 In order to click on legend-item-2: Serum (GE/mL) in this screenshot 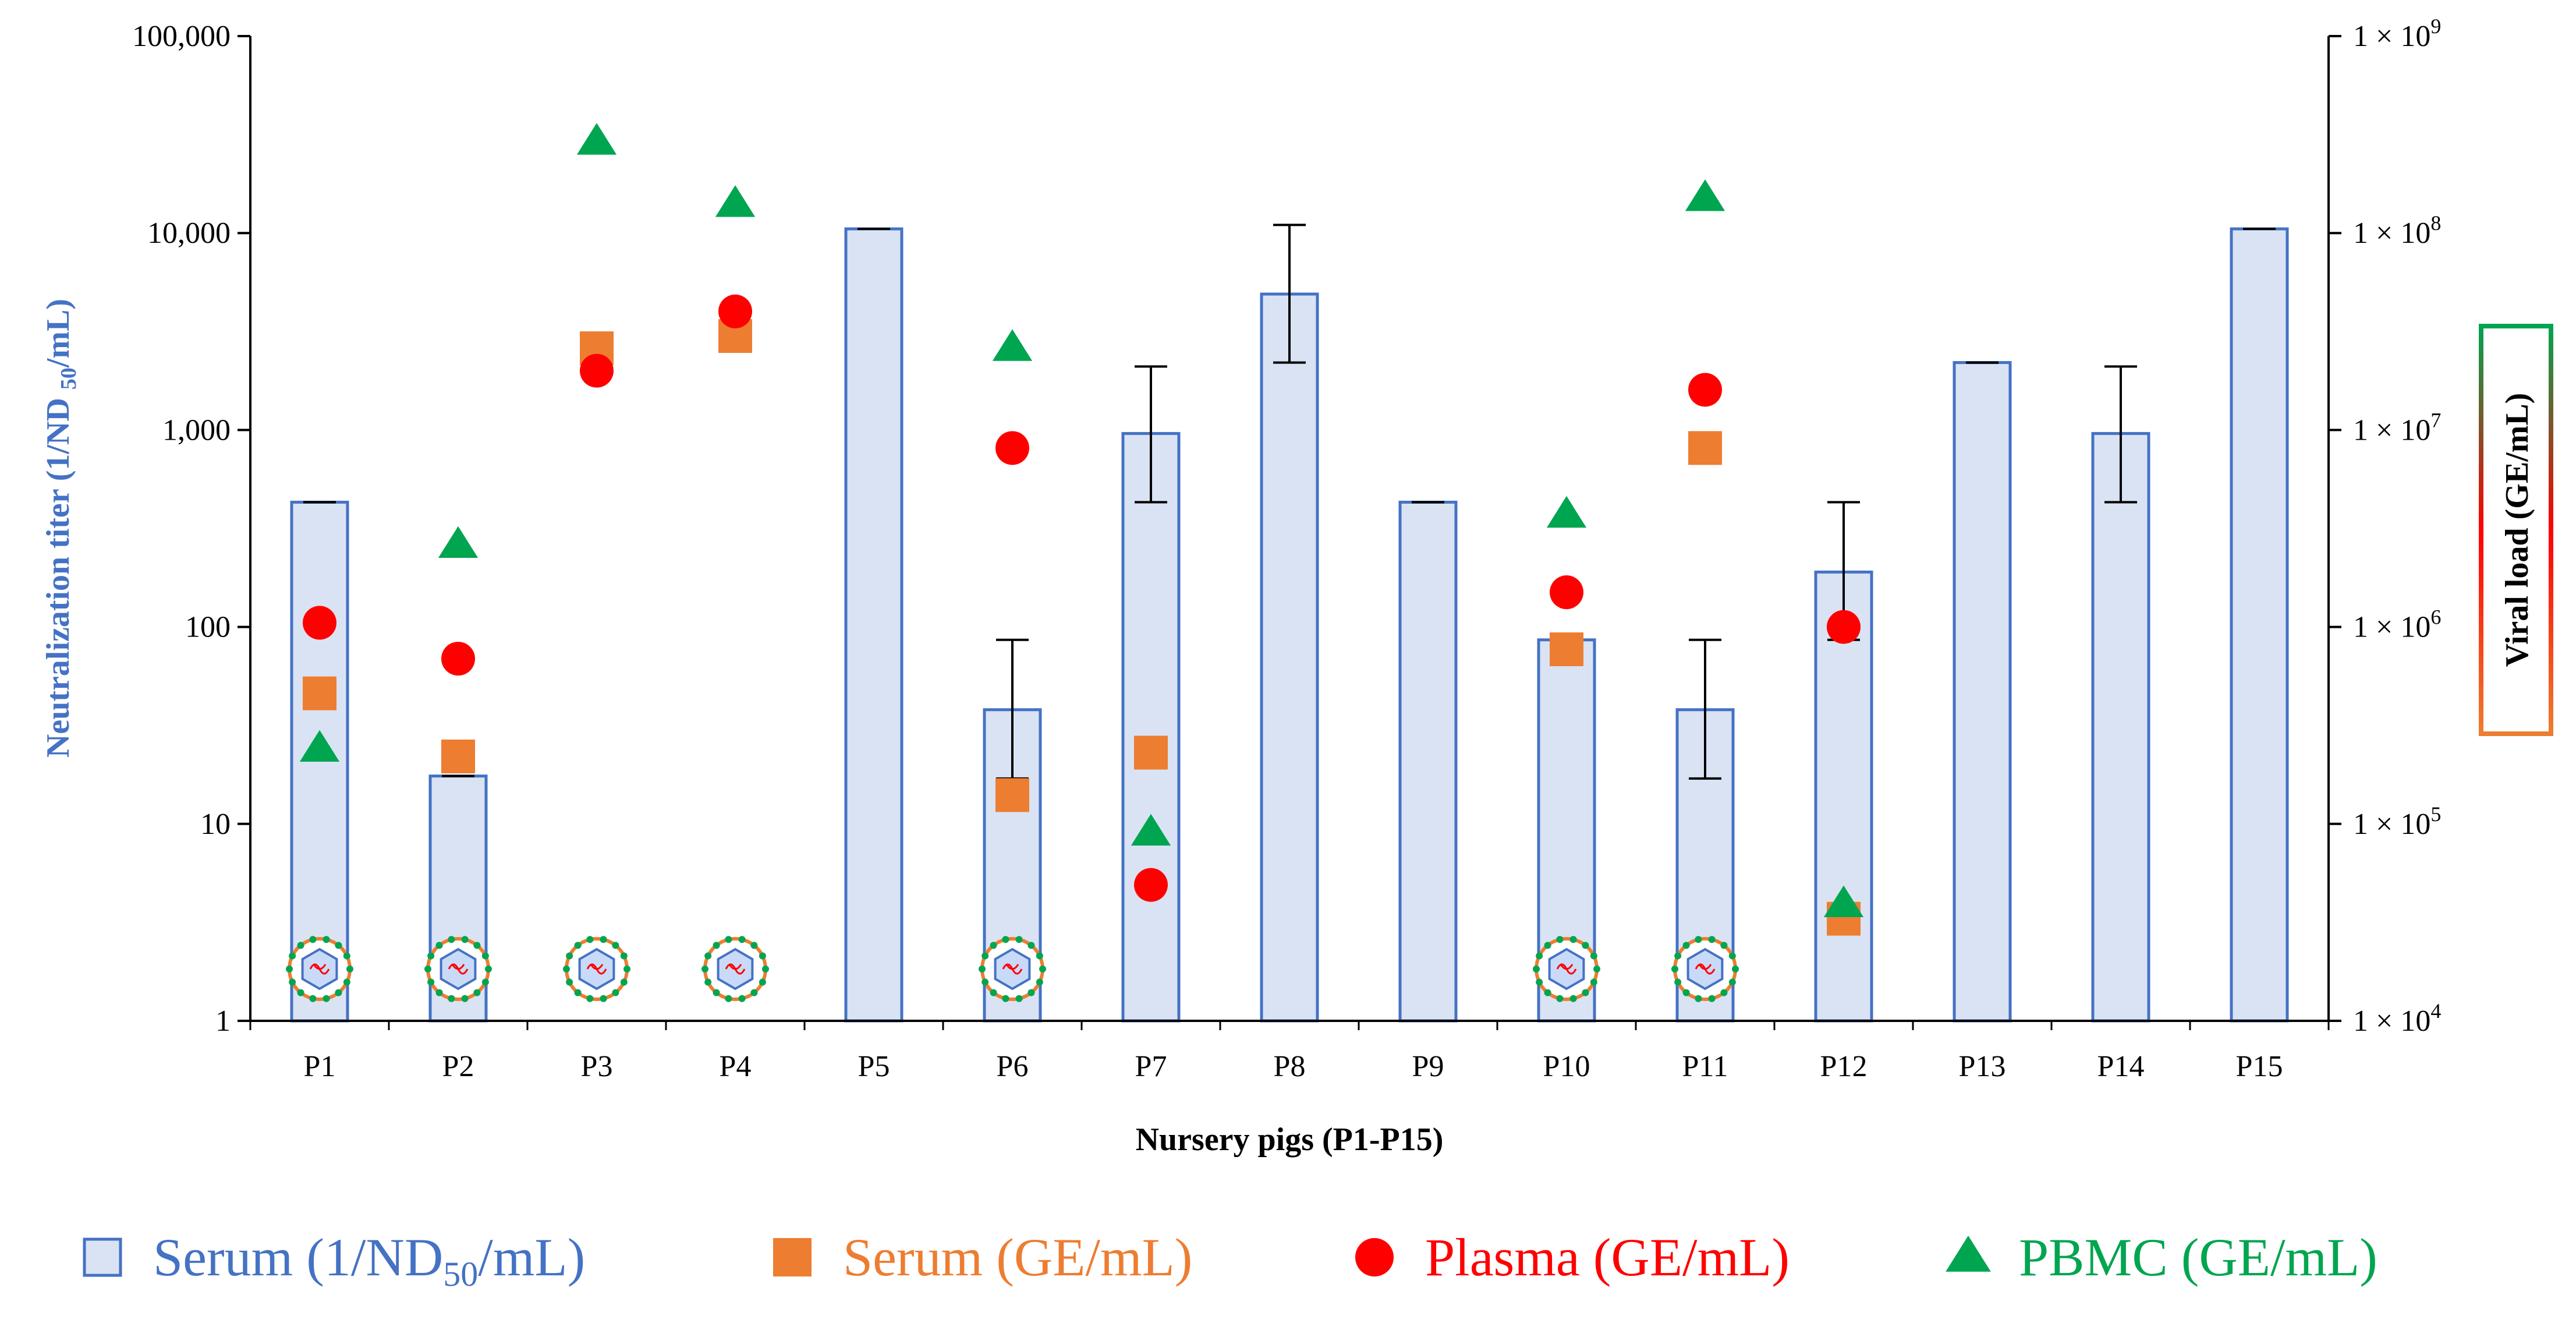, I will do `click(982, 1257)`.